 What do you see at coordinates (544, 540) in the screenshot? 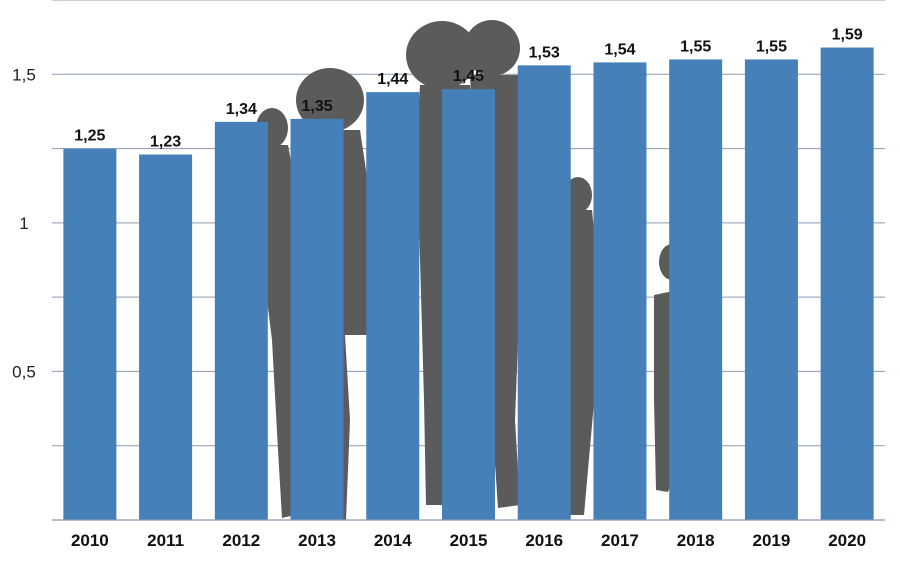
I see `x-tick-label: 2016` at bounding box center [544, 540].